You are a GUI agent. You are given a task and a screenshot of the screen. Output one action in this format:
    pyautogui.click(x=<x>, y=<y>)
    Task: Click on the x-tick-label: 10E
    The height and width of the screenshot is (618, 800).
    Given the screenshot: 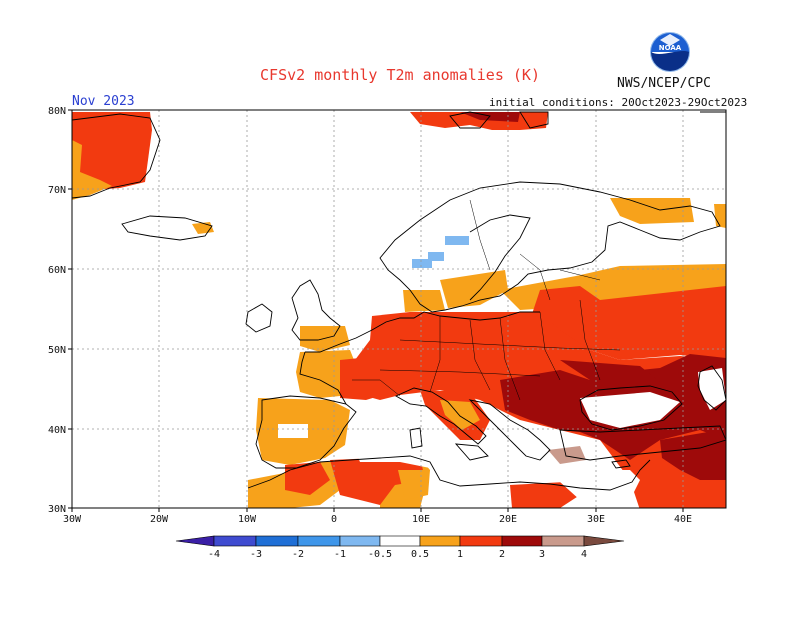 What is the action you would take?
    pyautogui.click(x=421, y=519)
    